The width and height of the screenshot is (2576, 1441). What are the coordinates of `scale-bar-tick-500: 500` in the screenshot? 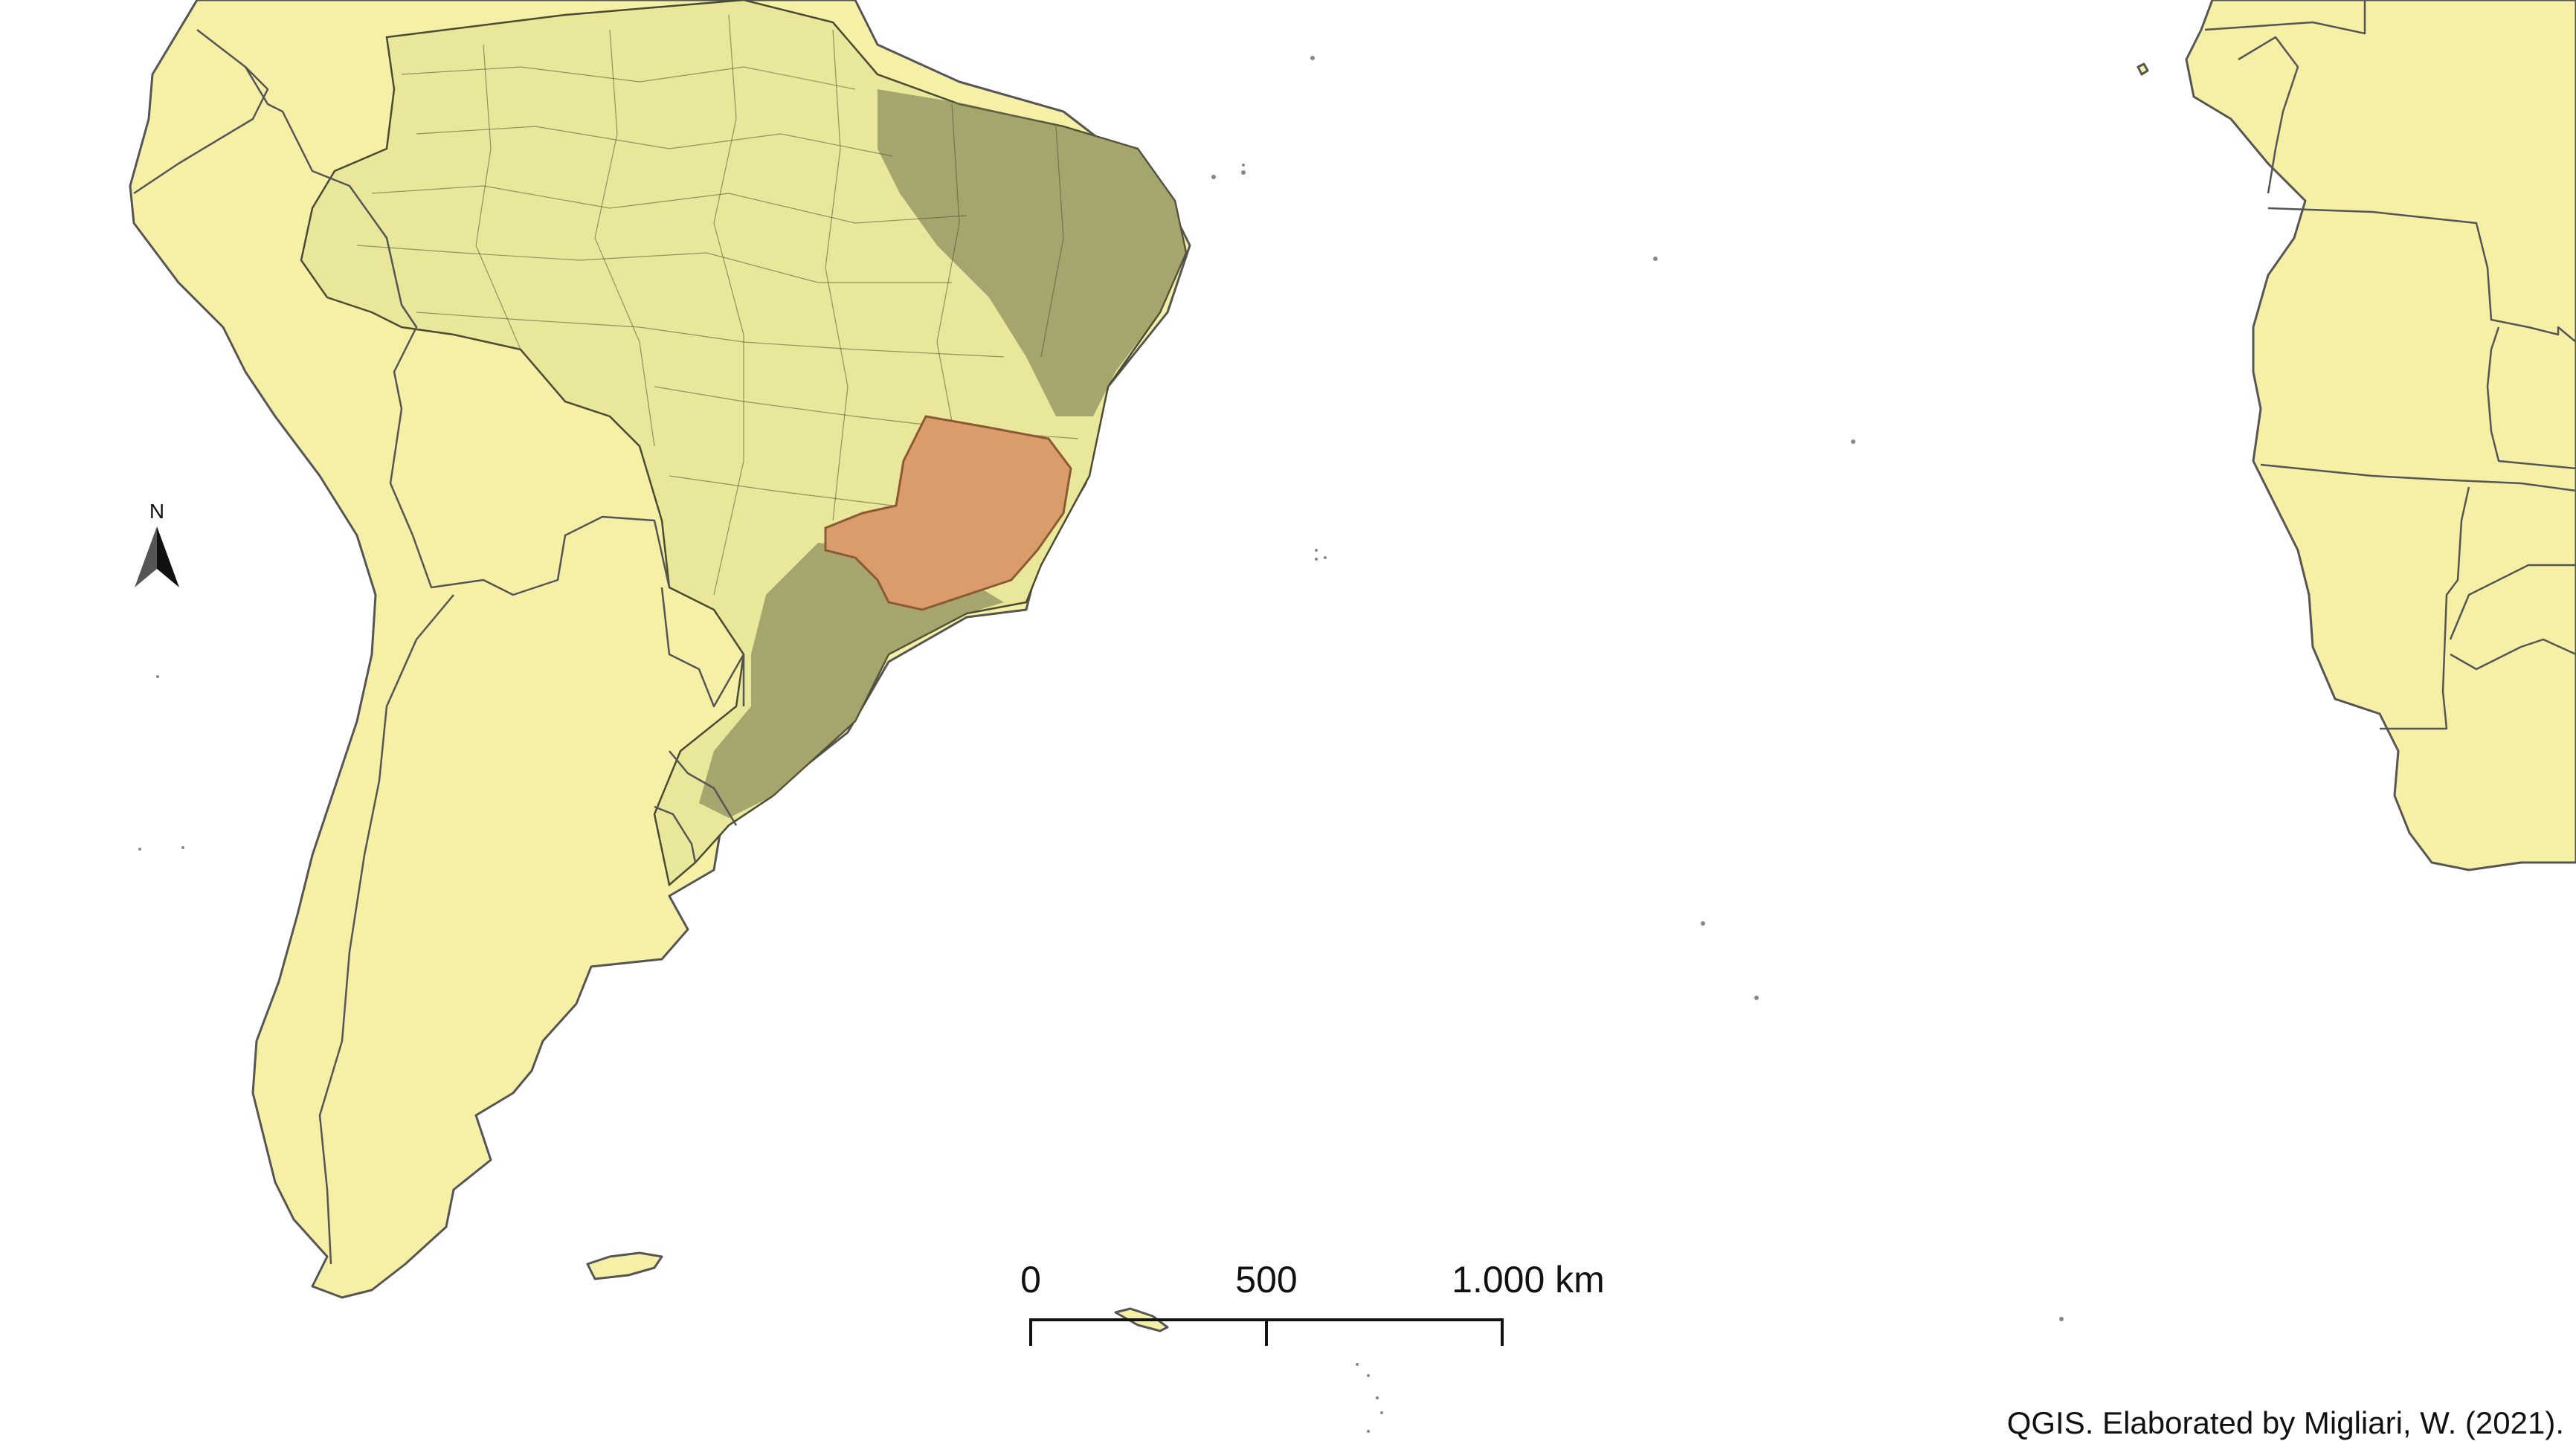 It's located at (1266, 1279).